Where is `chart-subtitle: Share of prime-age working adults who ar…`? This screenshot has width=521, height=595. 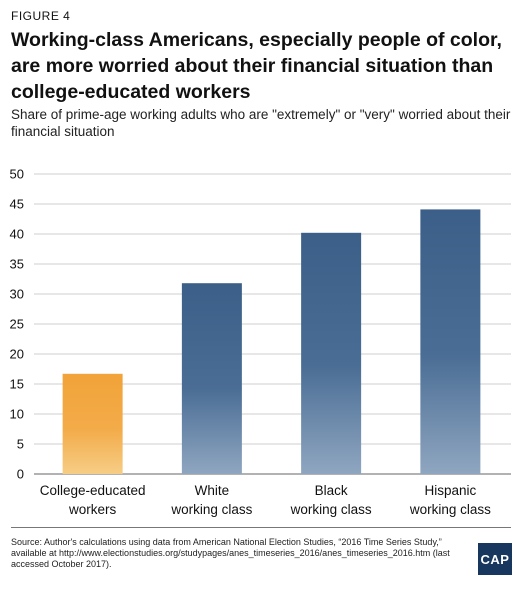 chart-subtitle: Share of prime-age working adults who ar… is located at coordinates (261, 123).